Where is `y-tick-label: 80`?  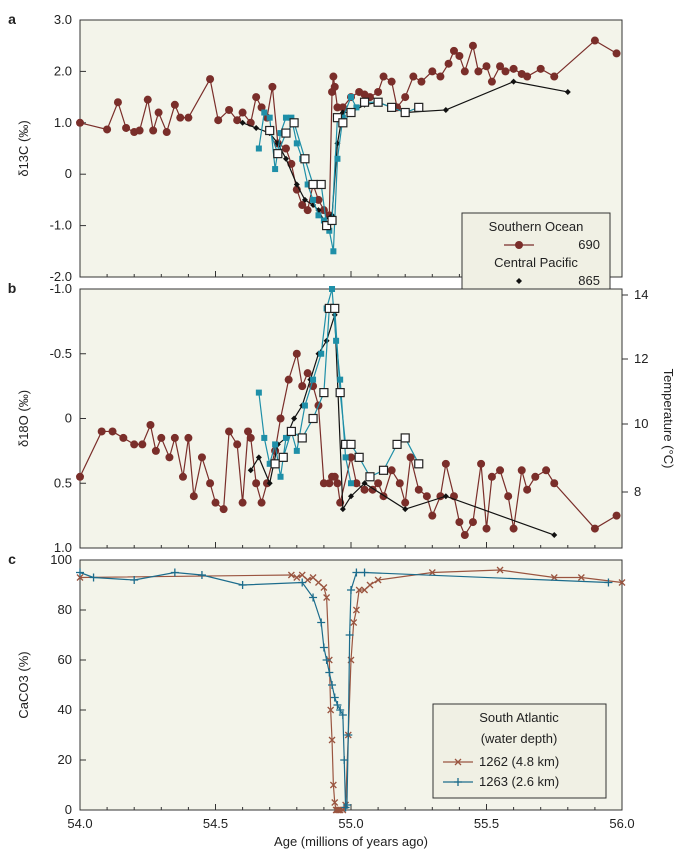
y-tick-label: 80 is located at coordinates (65, 609).